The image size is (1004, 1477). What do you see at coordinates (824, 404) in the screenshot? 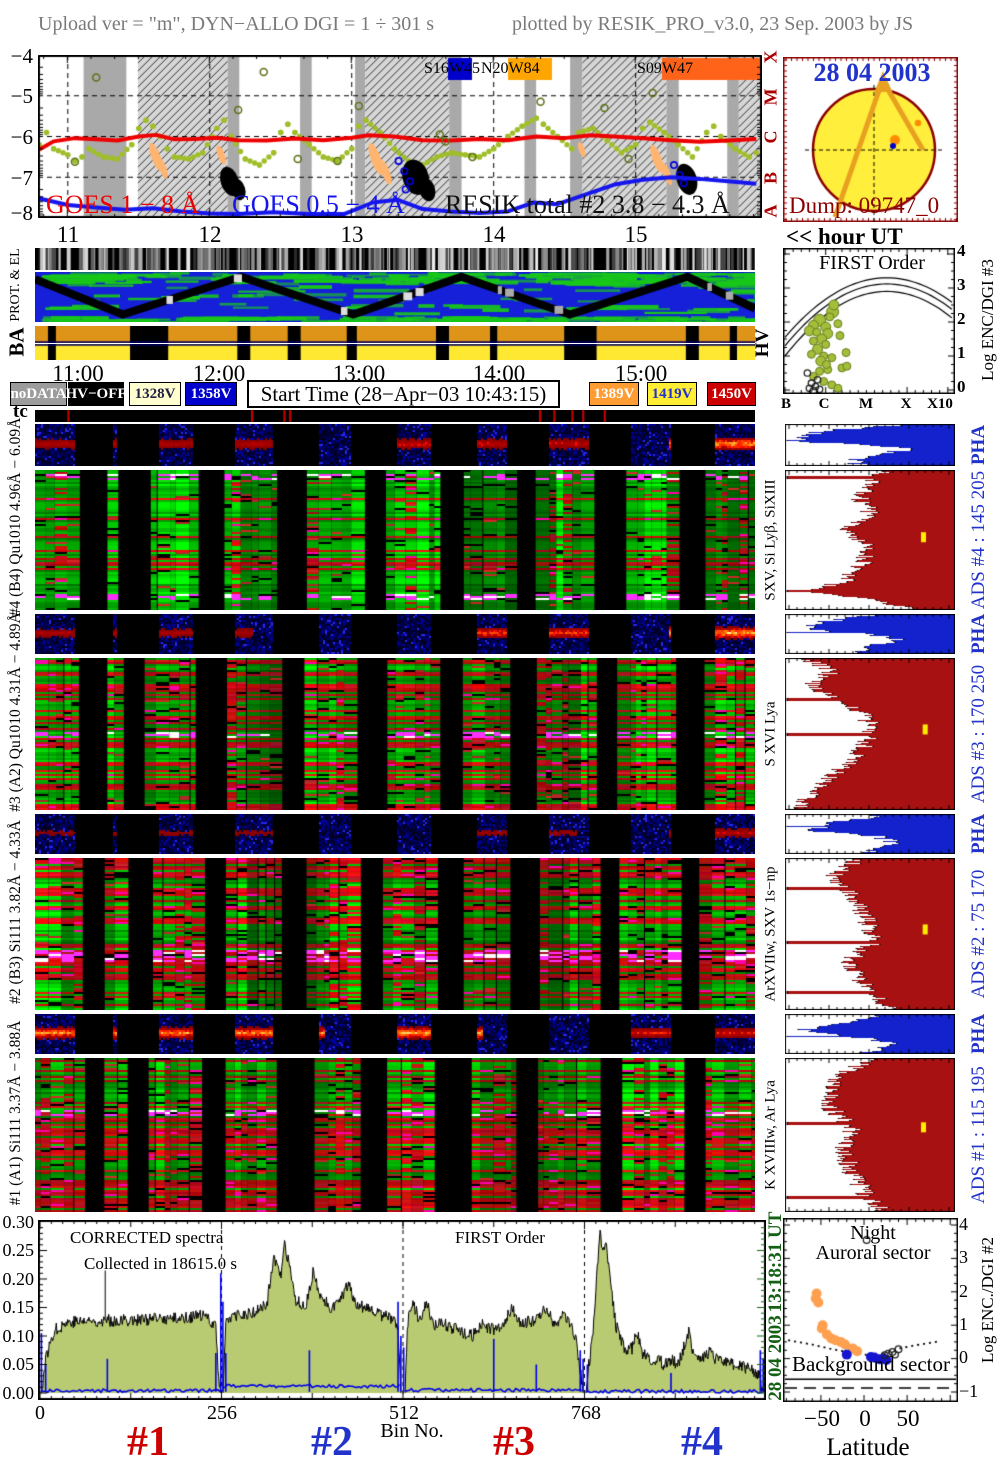
I see `fo-xtick: C` at bounding box center [824, 404].